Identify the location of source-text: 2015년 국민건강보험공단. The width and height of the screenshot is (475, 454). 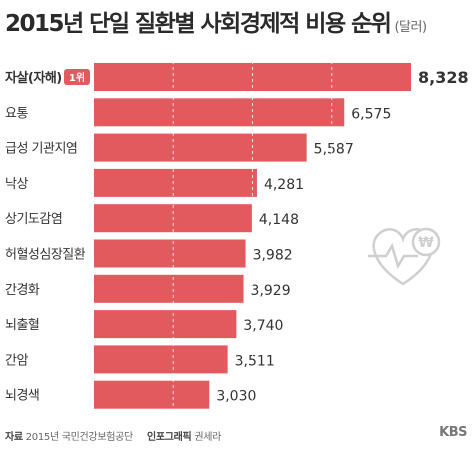
(79, 437).